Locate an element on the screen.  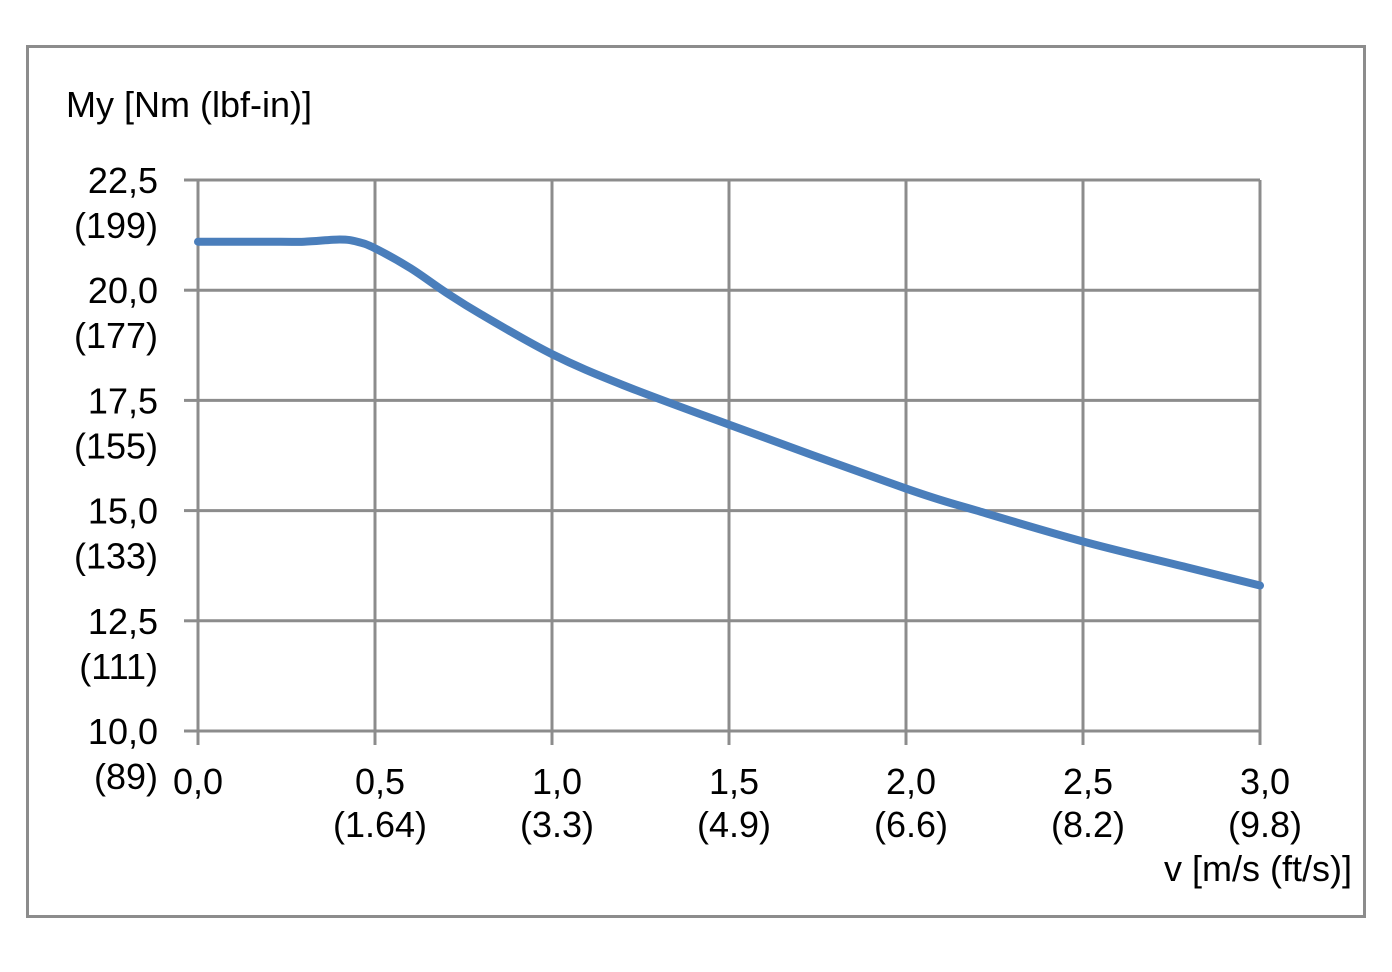
x-tick-sublabel: (8.2) is located at coordinates (1088, 824).